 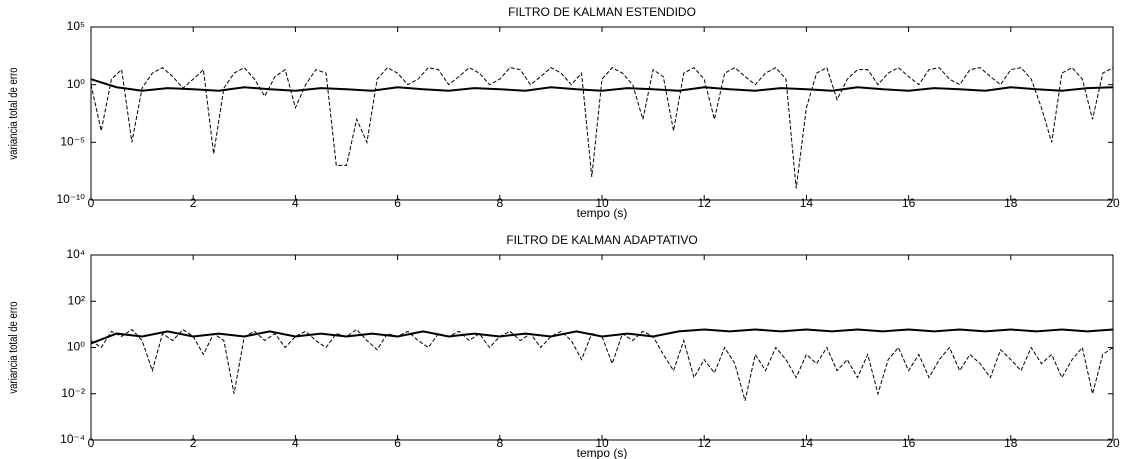 What do you see at coordinates (72, 142) in the screenshot?
I see `y-tick-label: 10⁻⁵` at bounding box center [72, 142].